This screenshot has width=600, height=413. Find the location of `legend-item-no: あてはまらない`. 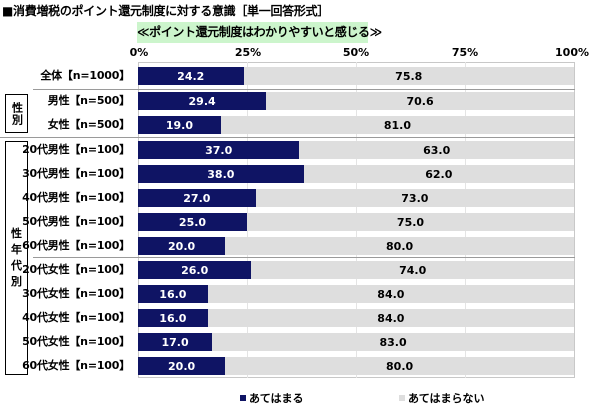

legend-item-no: あてはまらない is located at coordinates (442, 398).